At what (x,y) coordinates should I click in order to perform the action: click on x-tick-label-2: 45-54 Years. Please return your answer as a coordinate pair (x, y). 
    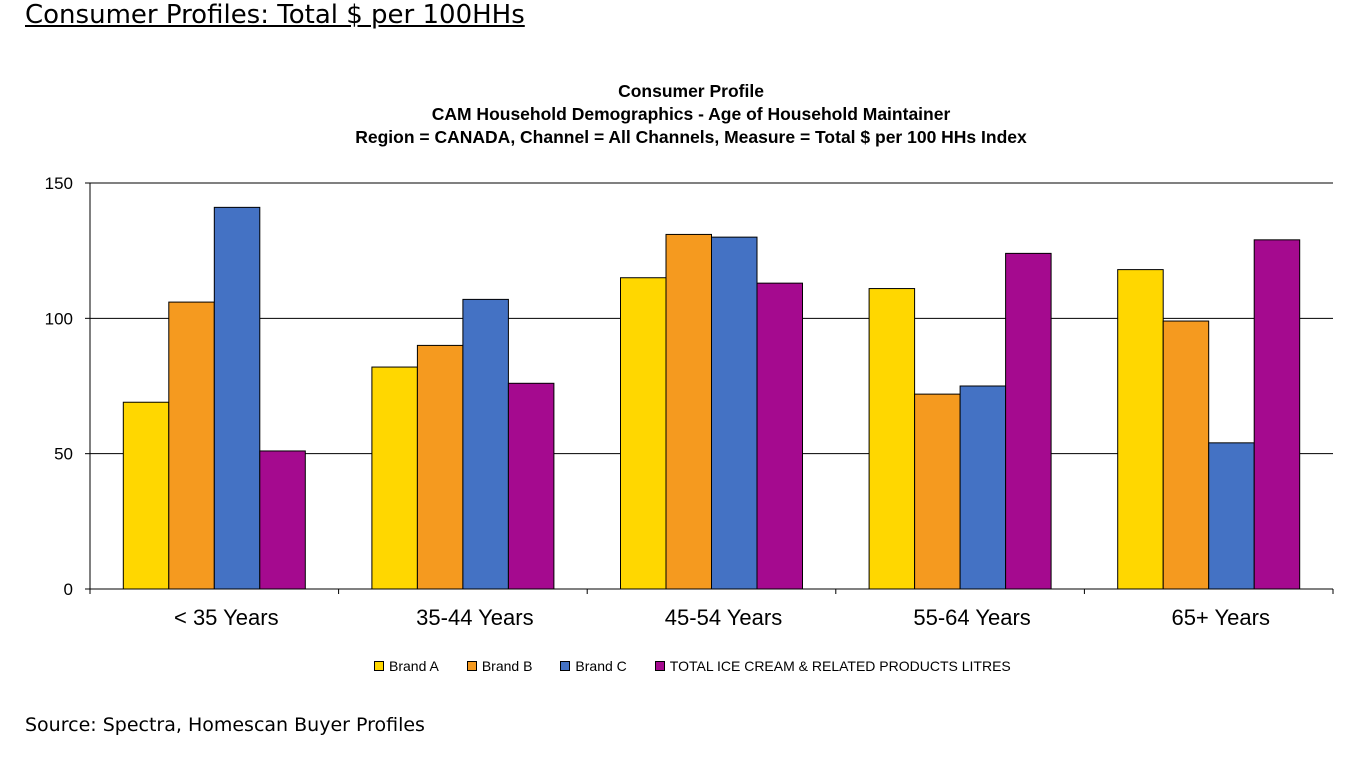
    Looking at the image, I should click on (723, 617).